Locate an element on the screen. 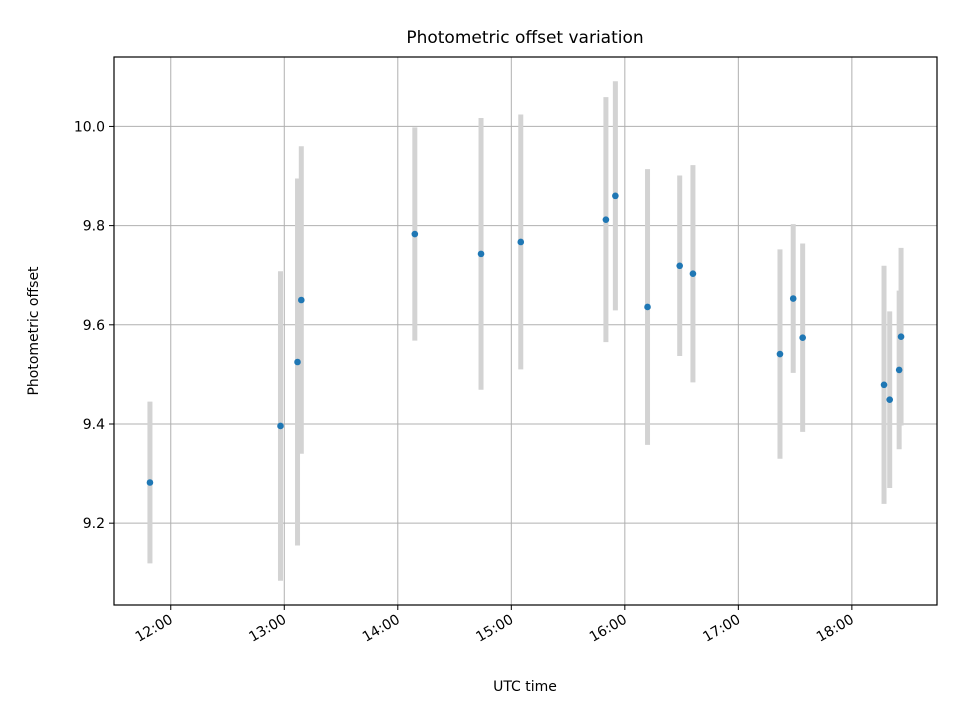 The image size is (960, 720). x-tick-label: 15:00 is located at coordinates (494, 629).